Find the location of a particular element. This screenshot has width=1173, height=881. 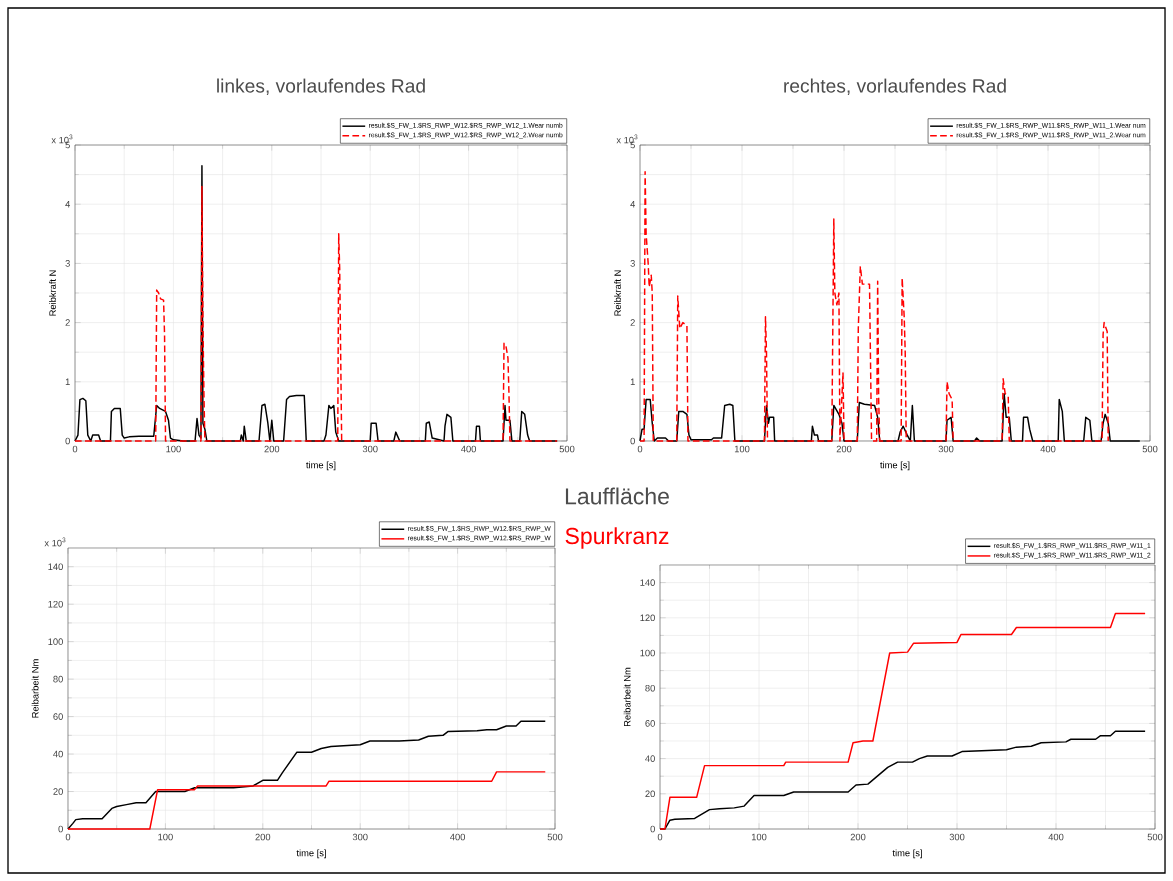

chart-title: linkes, vorlaufendes Rad is located at coordinates (321, 86).